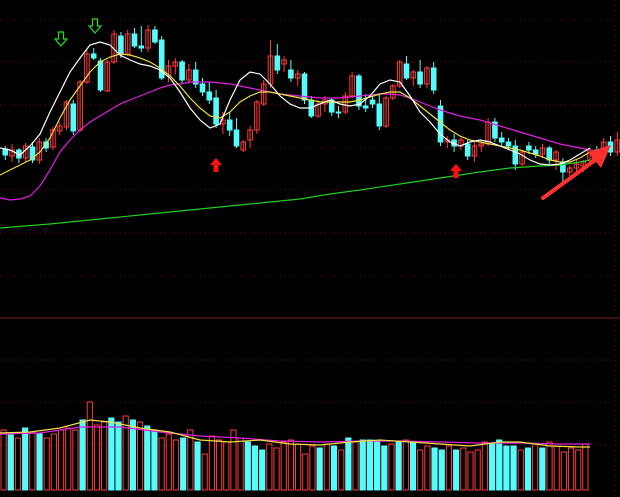 This screenshot has width=620, height=497. I want to click on volume-ma-yellow, so click(295, 433).